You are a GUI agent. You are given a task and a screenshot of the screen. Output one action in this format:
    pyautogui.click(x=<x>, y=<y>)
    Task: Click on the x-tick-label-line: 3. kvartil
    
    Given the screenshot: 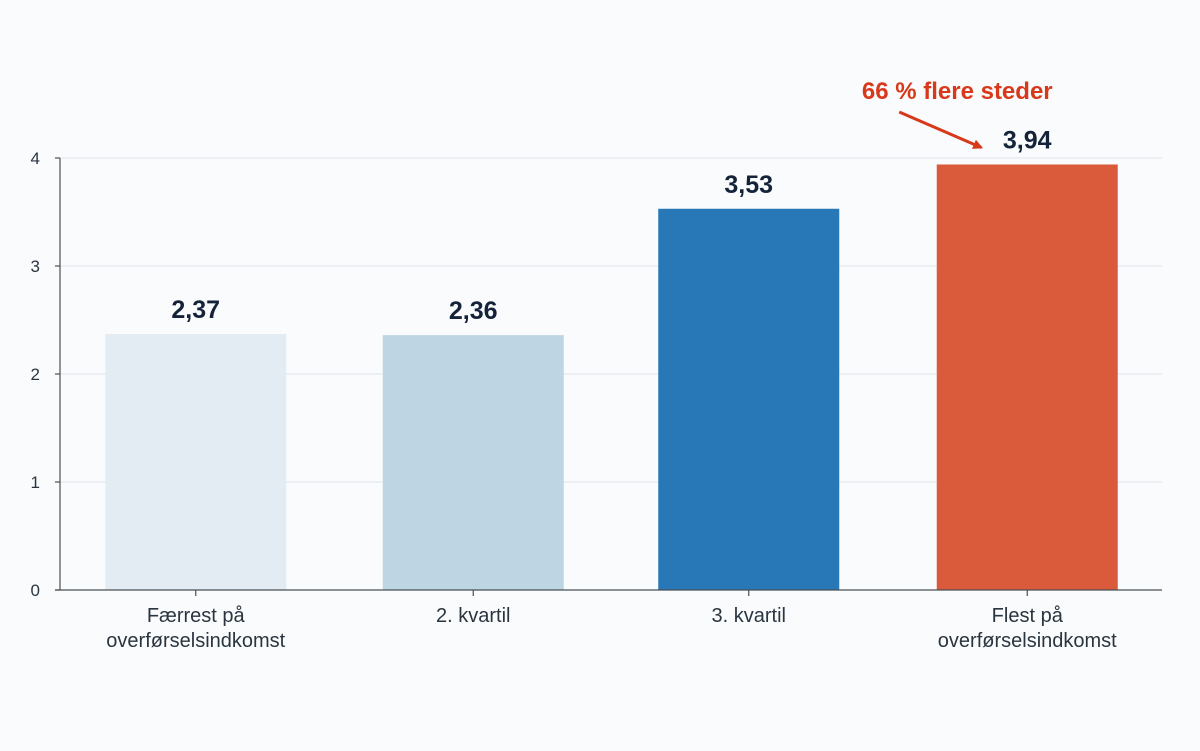 What is the action you would take?
    pyautogui.click(x=749, y=616)
    